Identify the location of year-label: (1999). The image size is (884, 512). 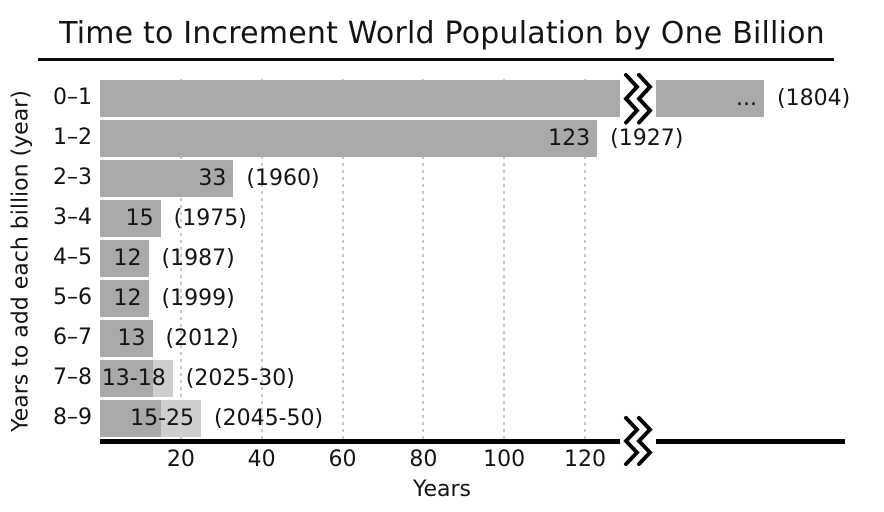
(198, 298).